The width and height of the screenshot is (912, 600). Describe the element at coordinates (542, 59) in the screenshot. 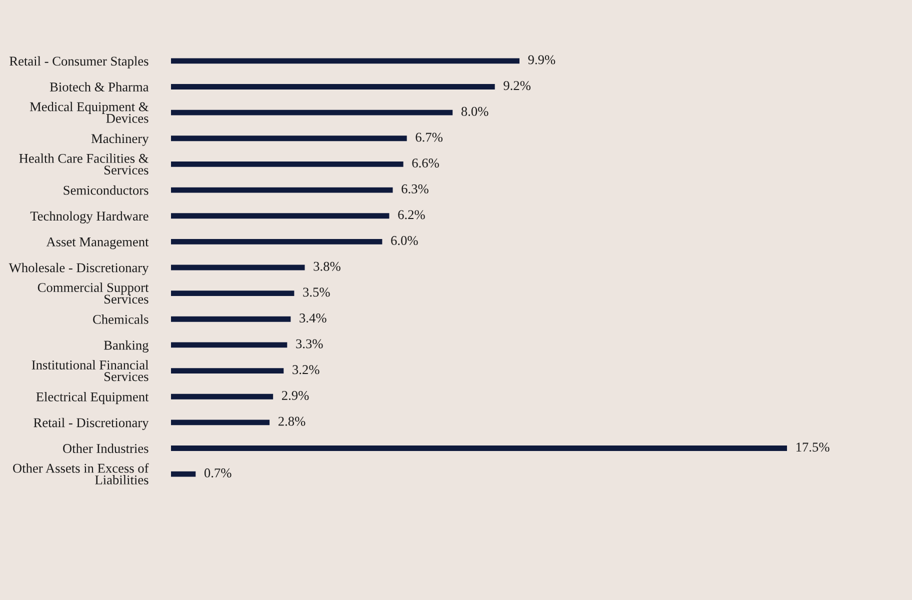

I see `data-label: 9.9%` at that location.